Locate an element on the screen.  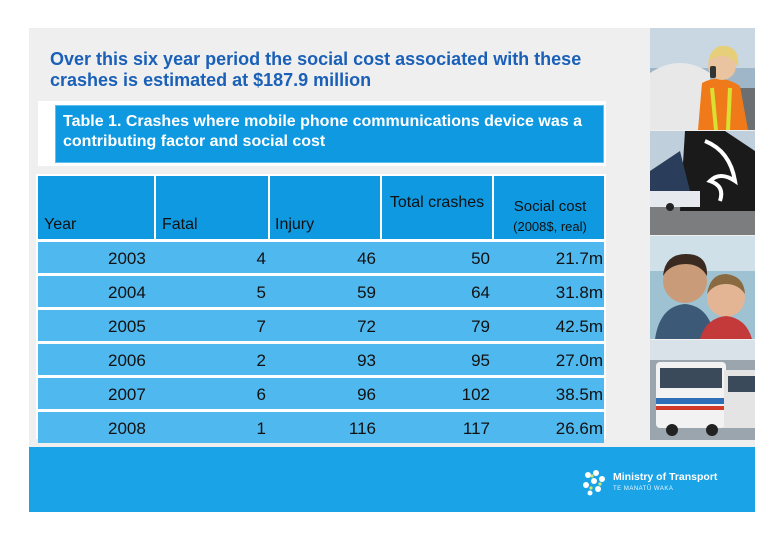
photo-father-and-son is located at coordinates (702, 287).